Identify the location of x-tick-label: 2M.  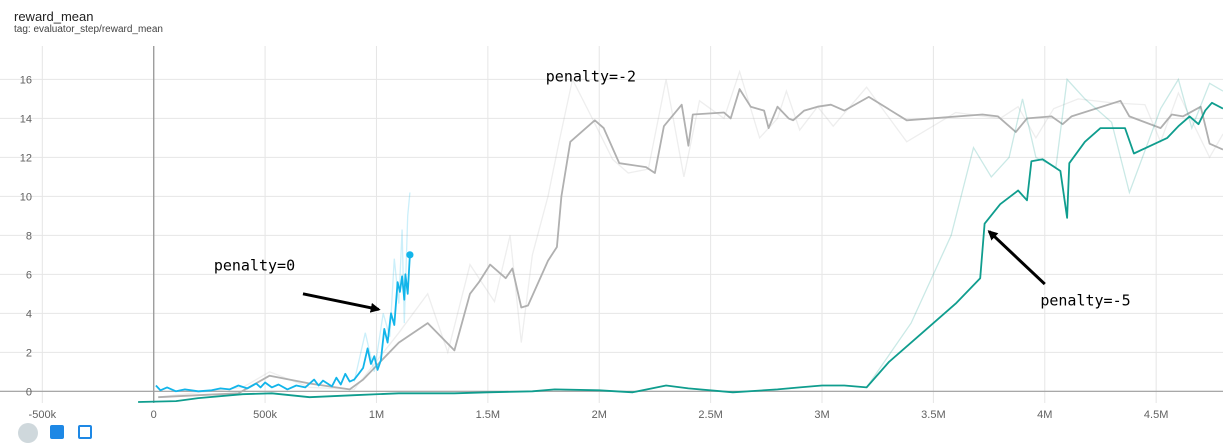
(599, 415).